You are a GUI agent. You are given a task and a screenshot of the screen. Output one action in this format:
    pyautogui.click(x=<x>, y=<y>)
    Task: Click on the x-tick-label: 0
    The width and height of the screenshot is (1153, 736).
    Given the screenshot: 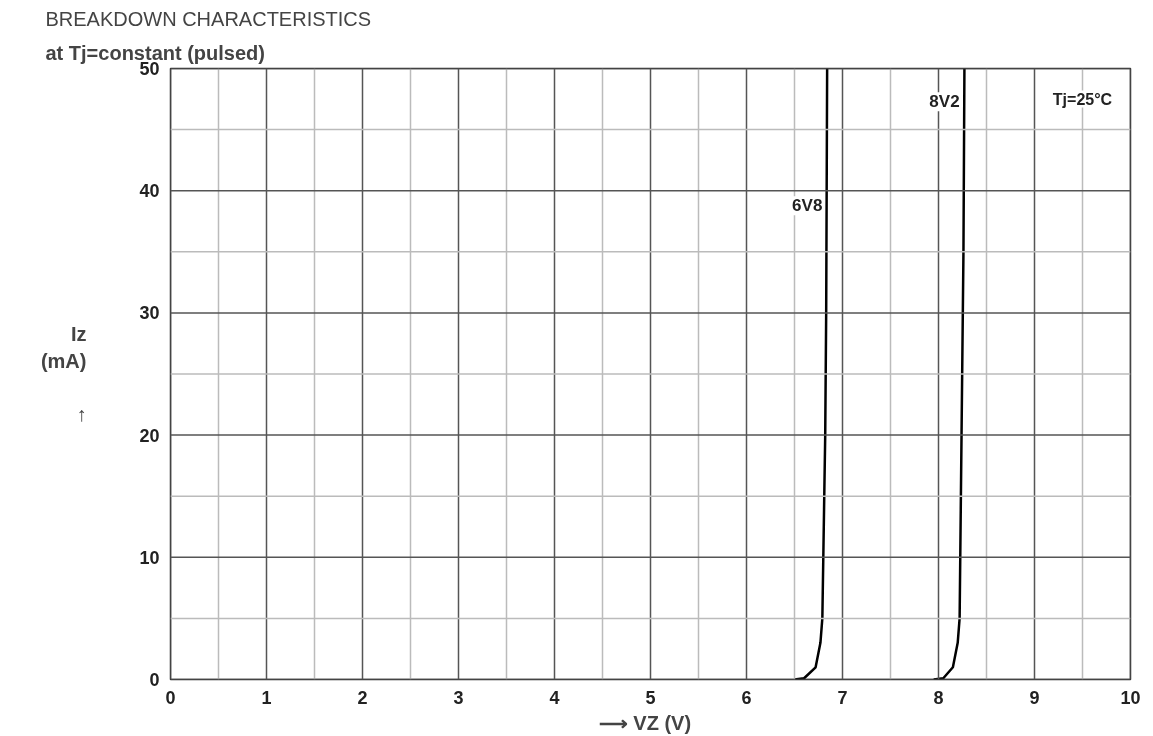 What is the action you would take?
    pyautogui.click(x=170, y=697)
    